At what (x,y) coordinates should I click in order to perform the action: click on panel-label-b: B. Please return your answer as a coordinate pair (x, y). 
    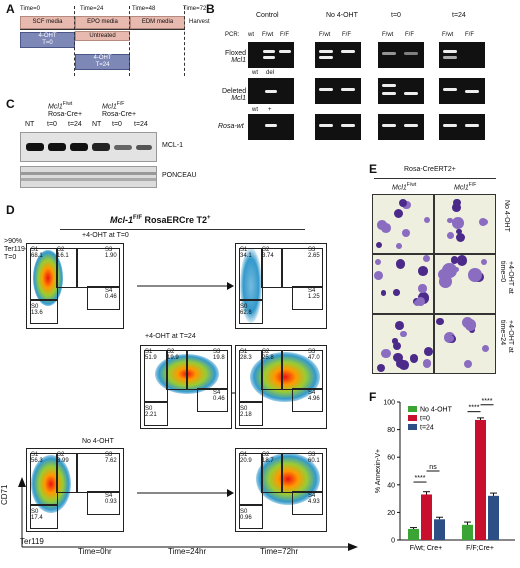
    Looking at the image, I should click on (210, 9).